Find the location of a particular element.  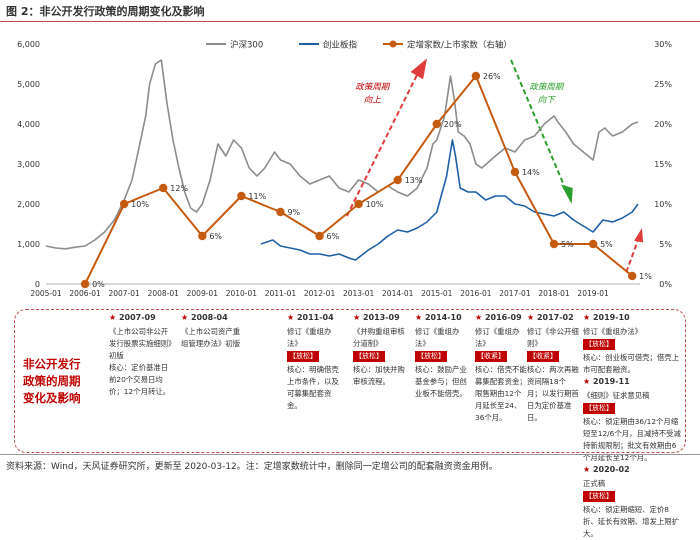

policy-date: ★ 2008-04 is located at coordinates (204, 317).